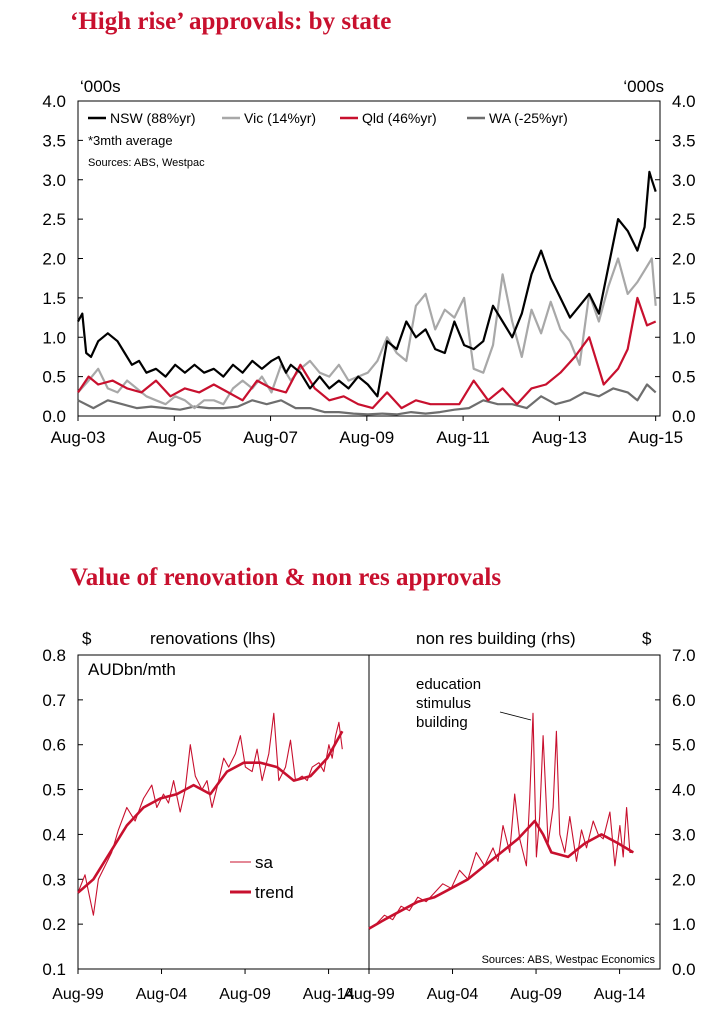  What do you see at coordinates (54, 745) in the screenshot?
I see `ytick-left-label: 0.6` at bounding box center [54, 745].